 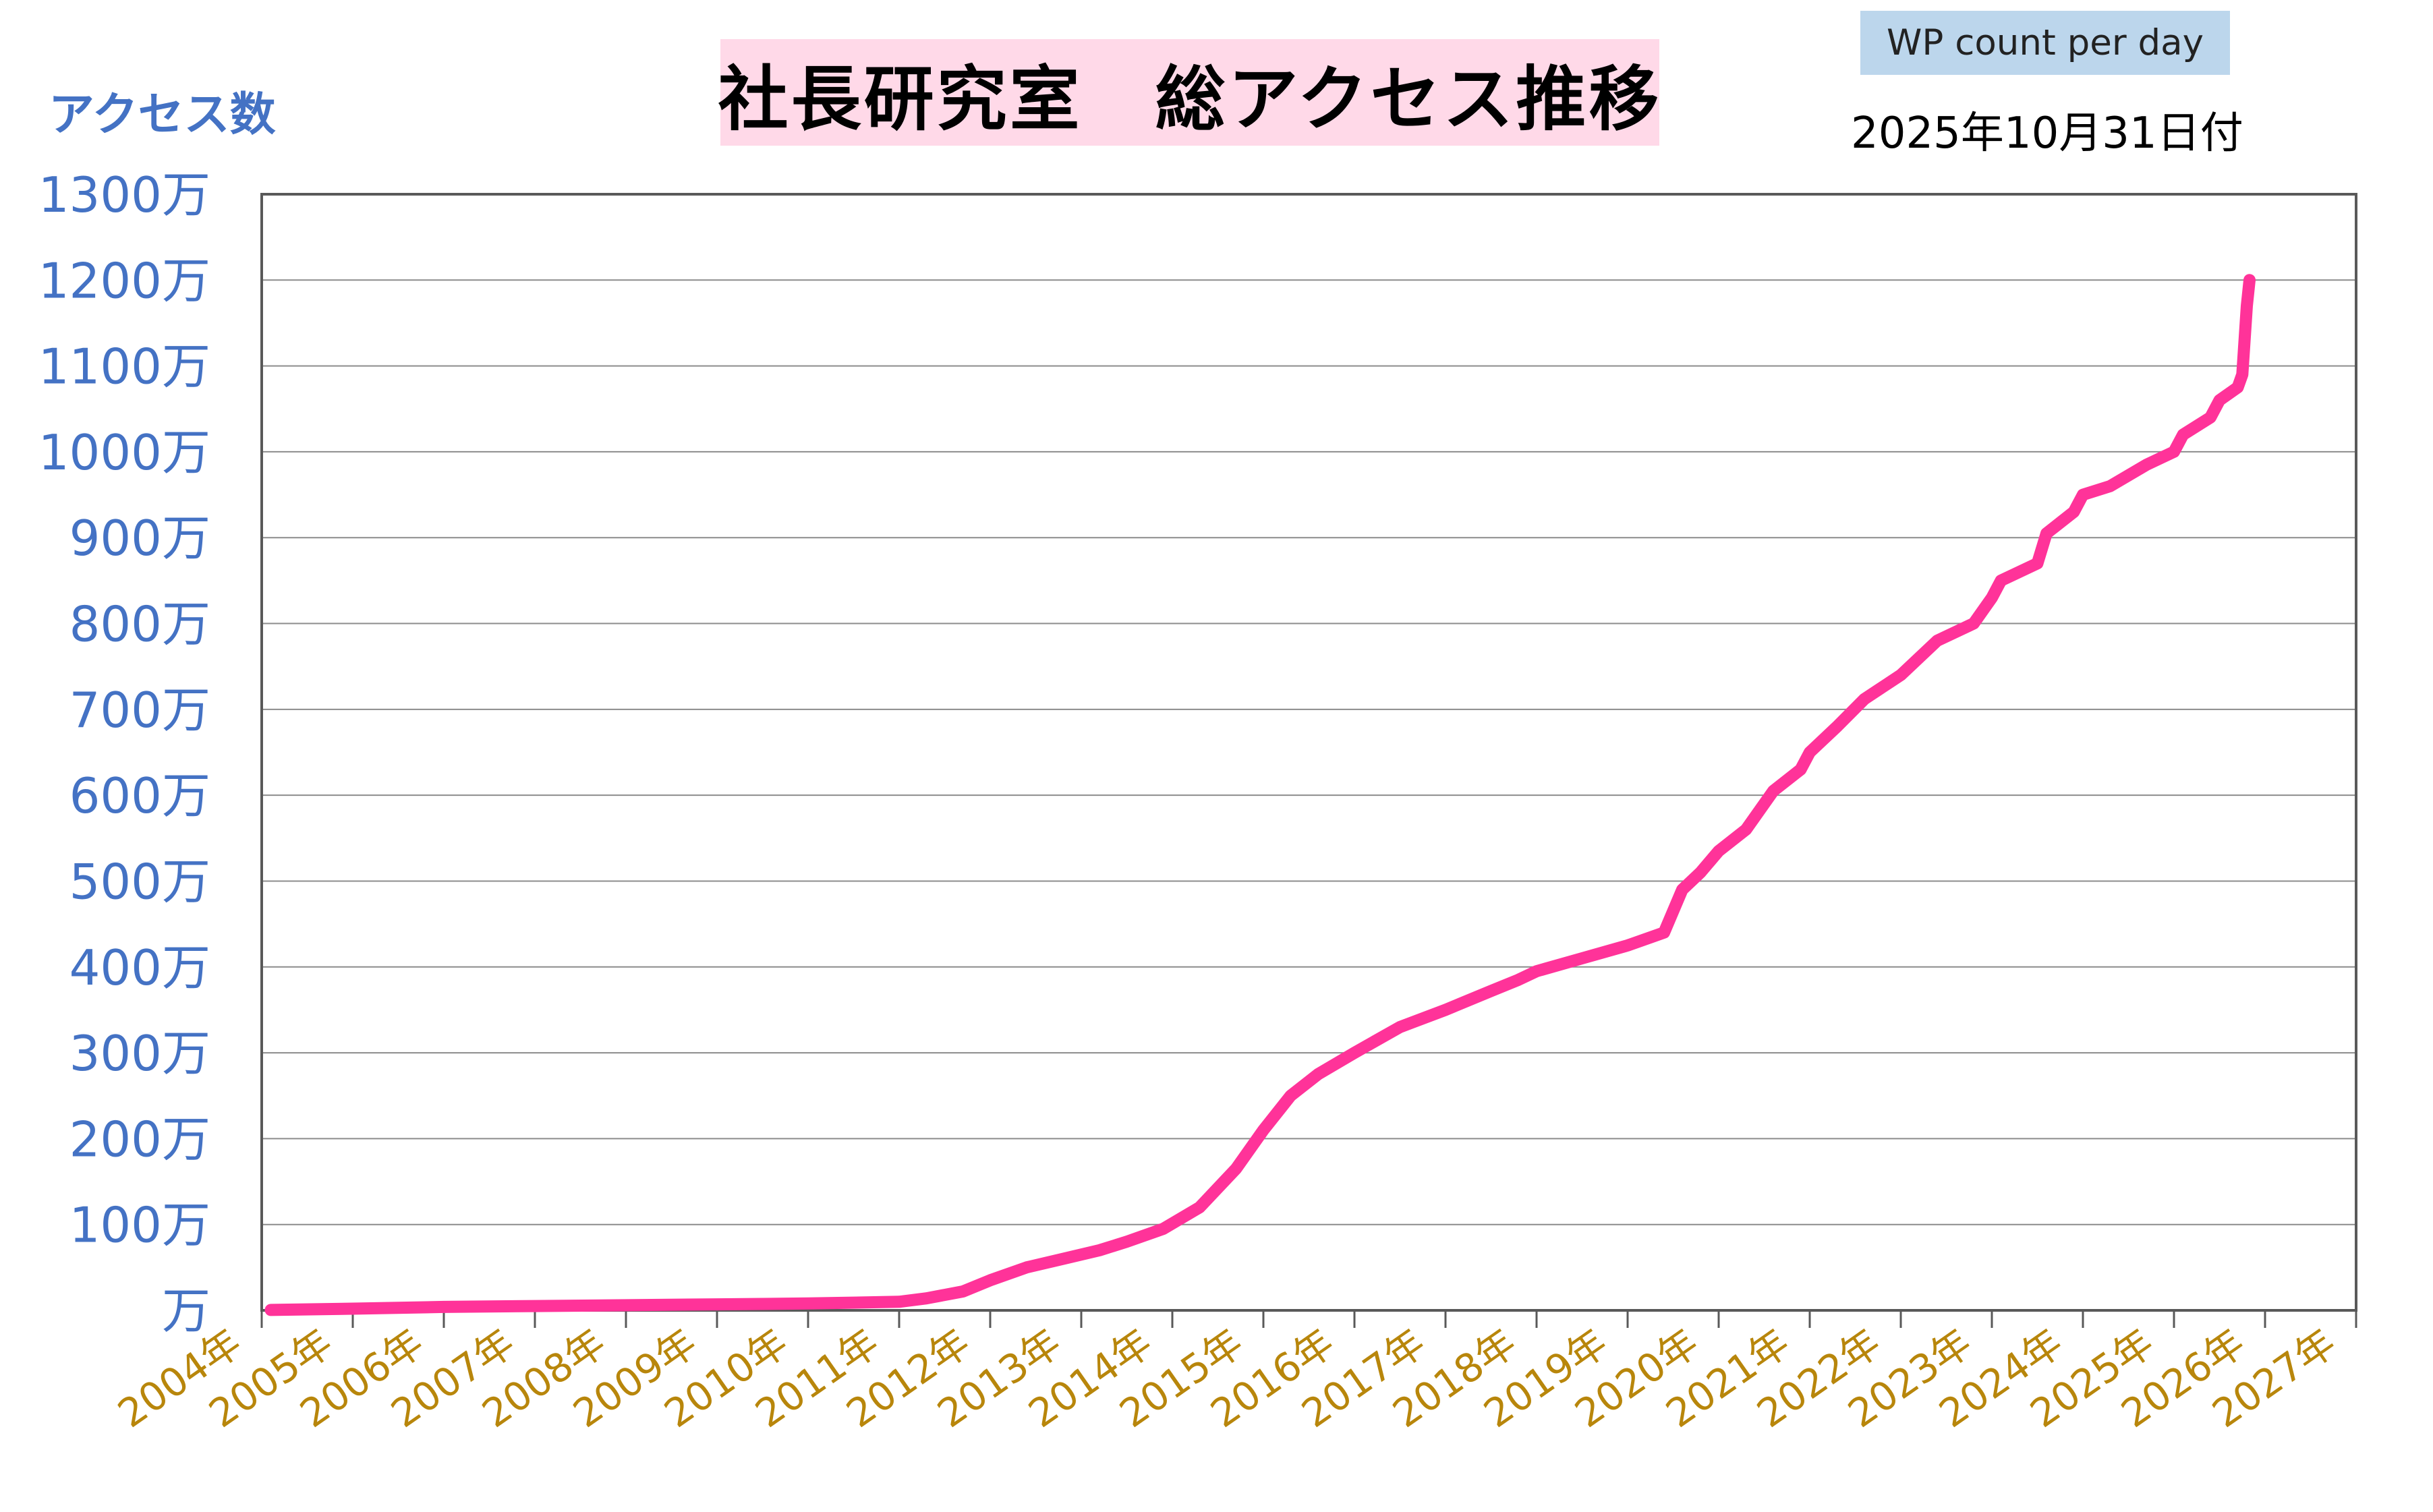 I want to click on y-axis-label: アクセス数, so click(x=162, y=115).